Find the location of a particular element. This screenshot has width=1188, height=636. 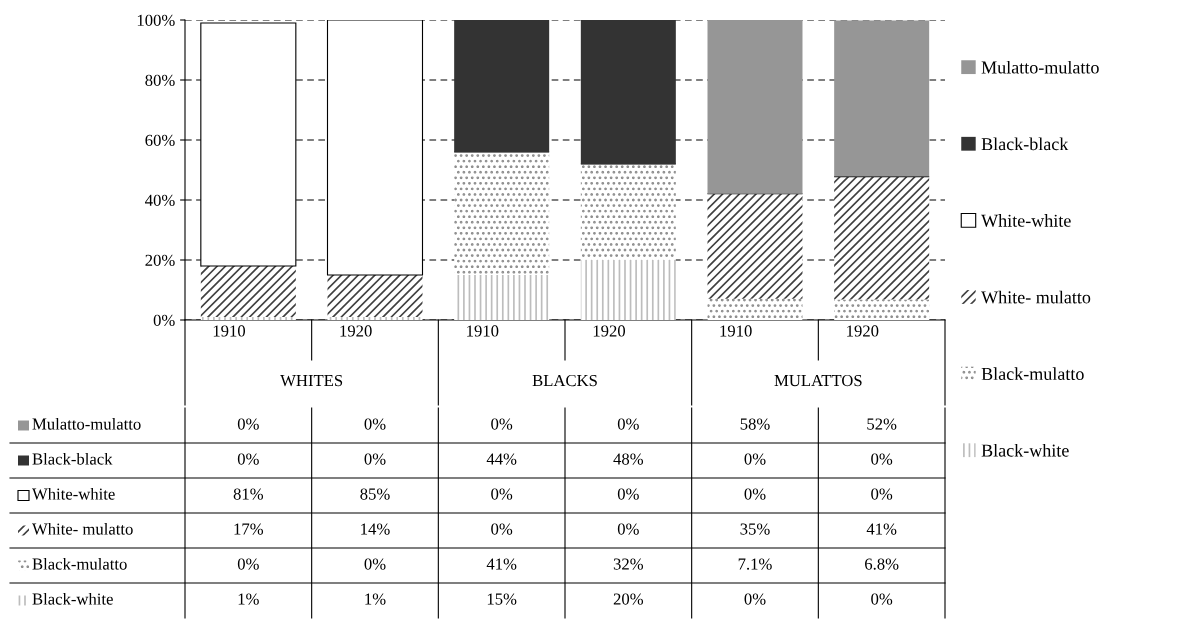

data-label: 15% is located at coordinates (502, 599).